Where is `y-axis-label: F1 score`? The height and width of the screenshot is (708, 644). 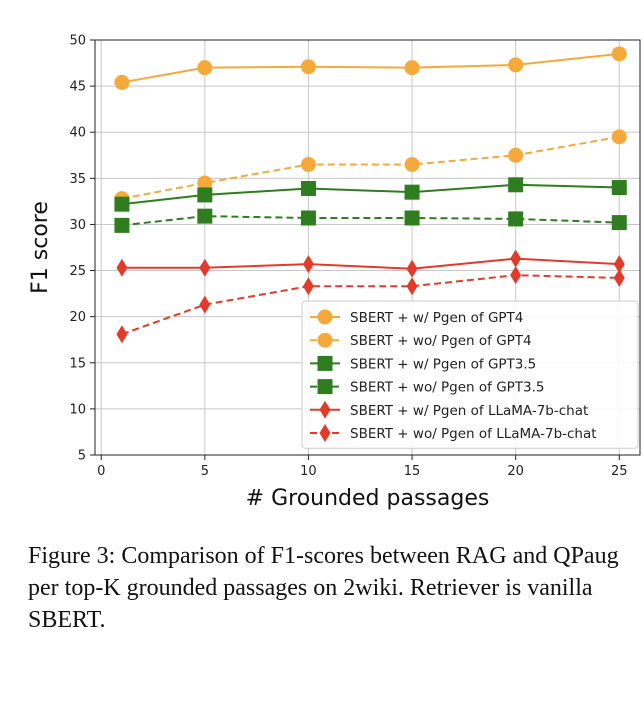 y-axis-label: F1 score is located at coordinates (40, 247).